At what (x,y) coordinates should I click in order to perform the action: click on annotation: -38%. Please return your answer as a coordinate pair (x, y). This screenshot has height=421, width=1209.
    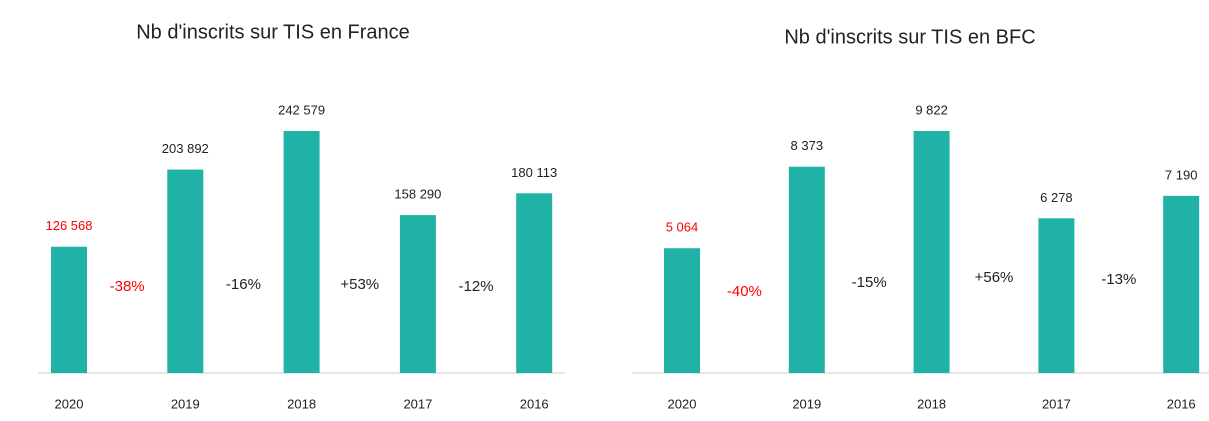
    Looking at the image, I should click on (127, 286).